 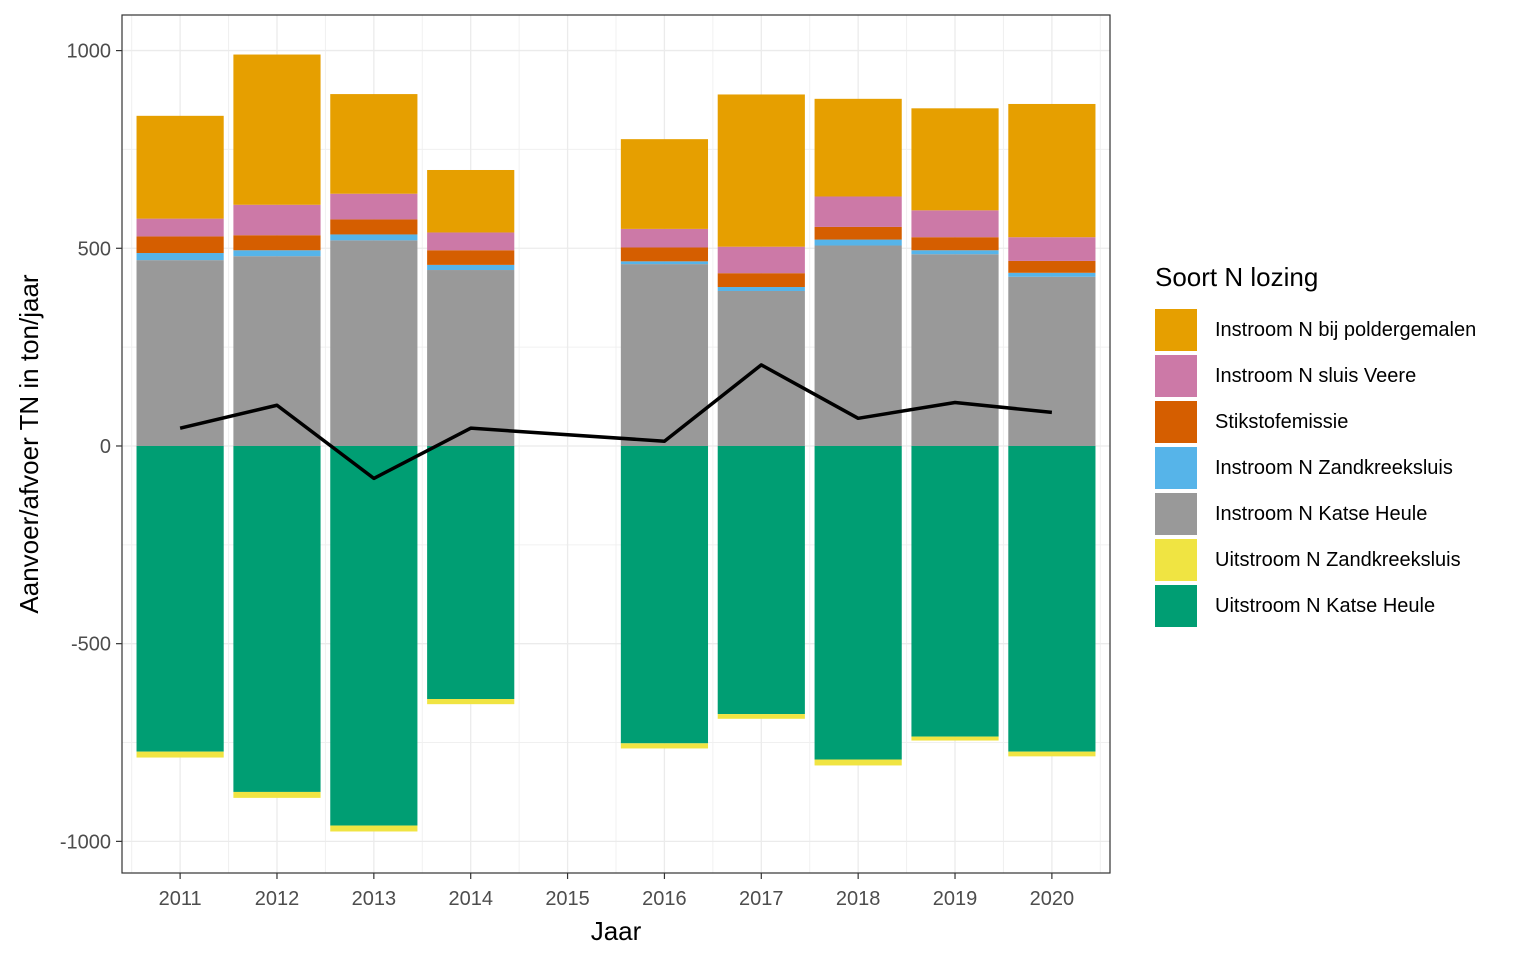 I want to click on bar-segment-instroom-n-bij-poldergemalen-2018, so click(x=858, y=147).